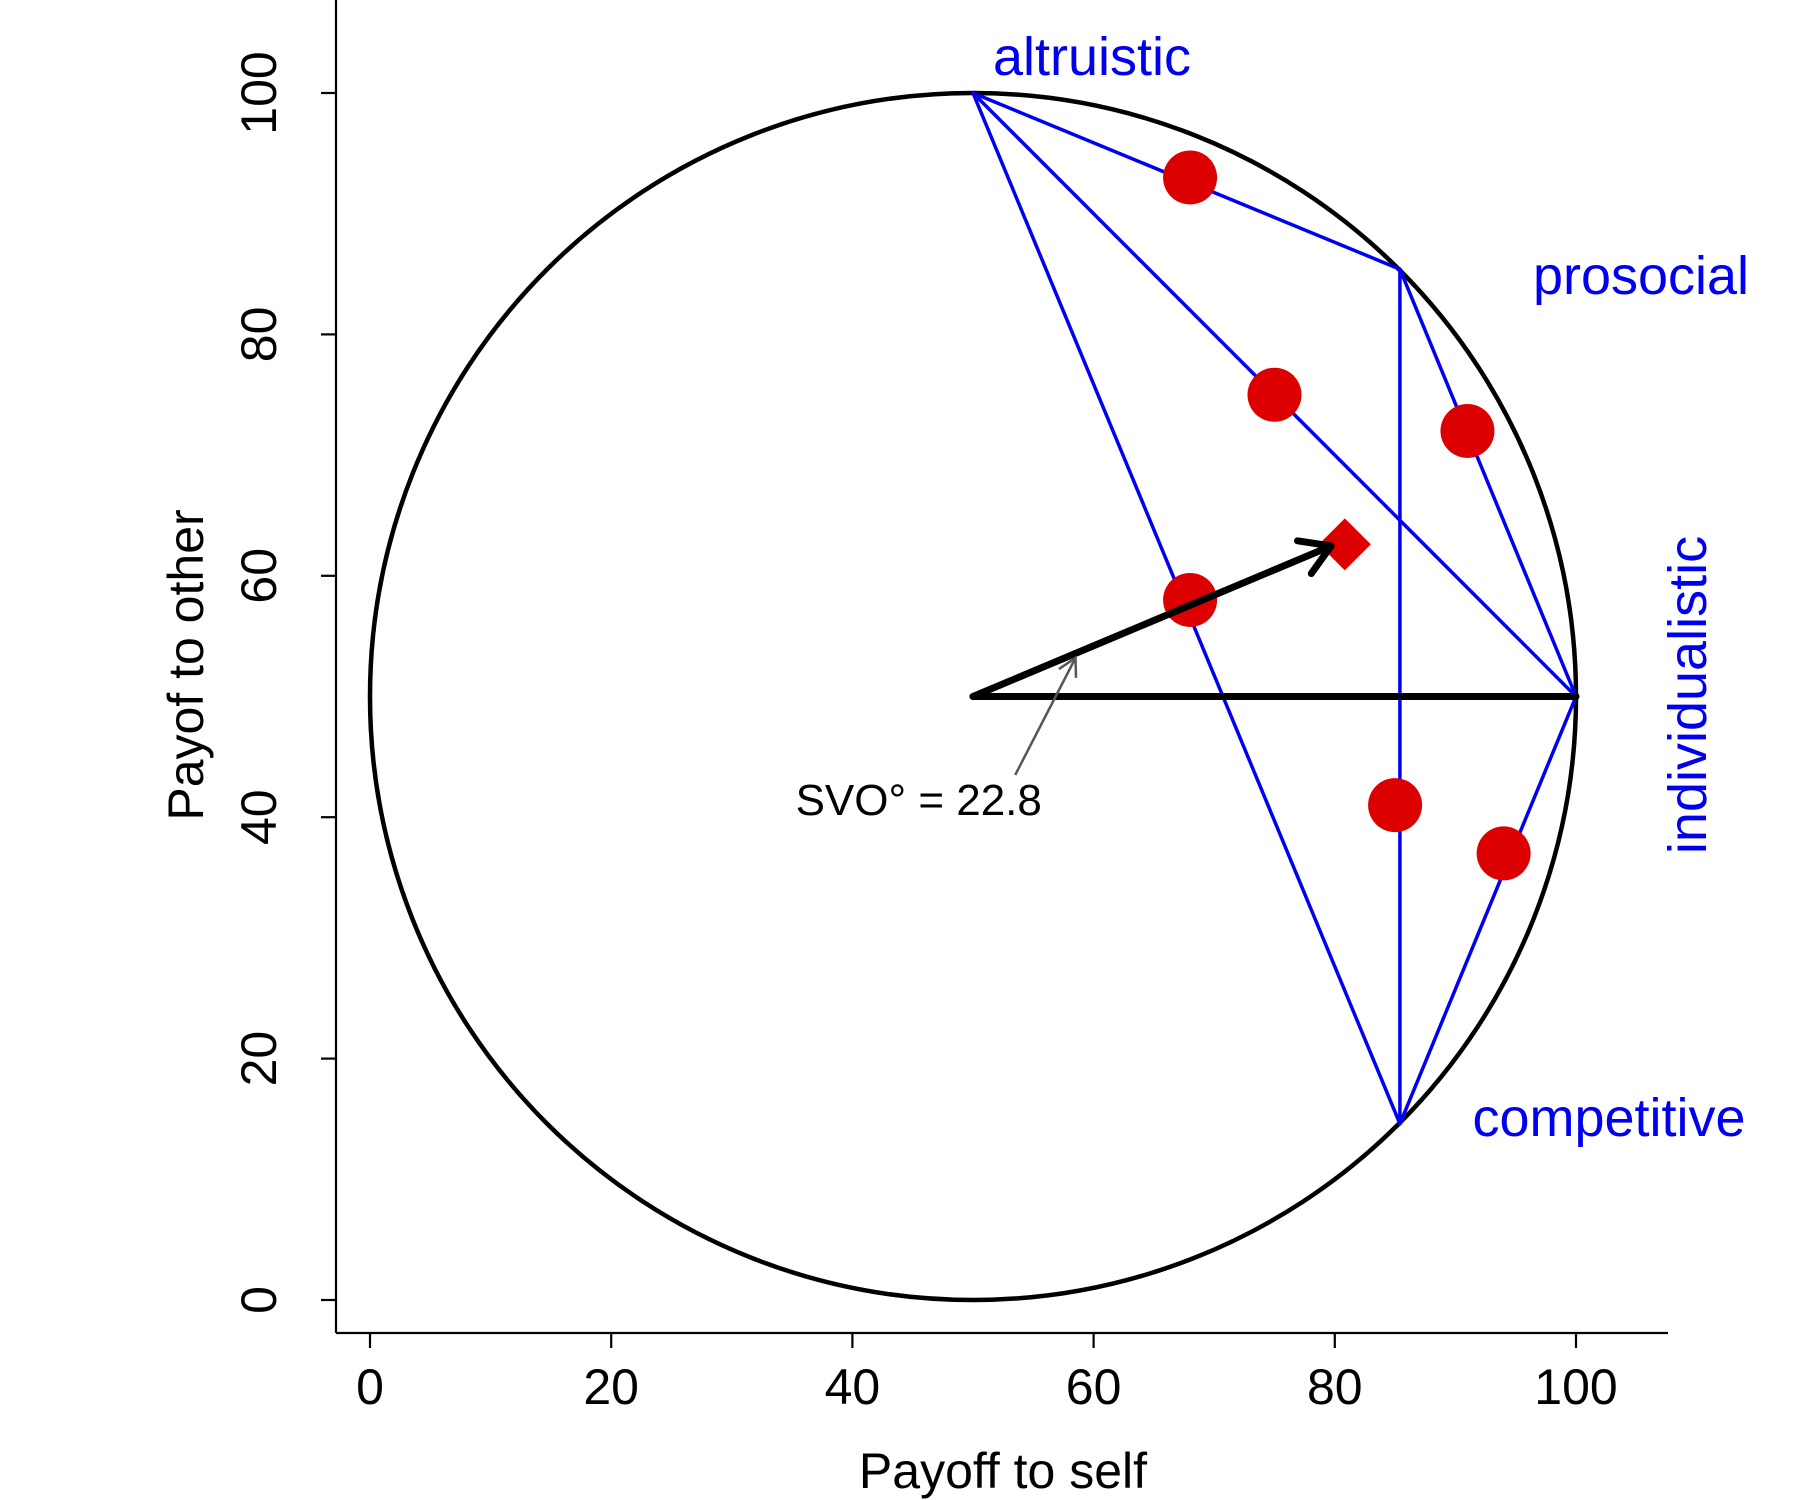 This screenshot has width=1800, height=1500. What do you see at coordinates (259, 1059) in the screenshot?
I see `y-tick-label: 20` at bounding box center [259, 1059].